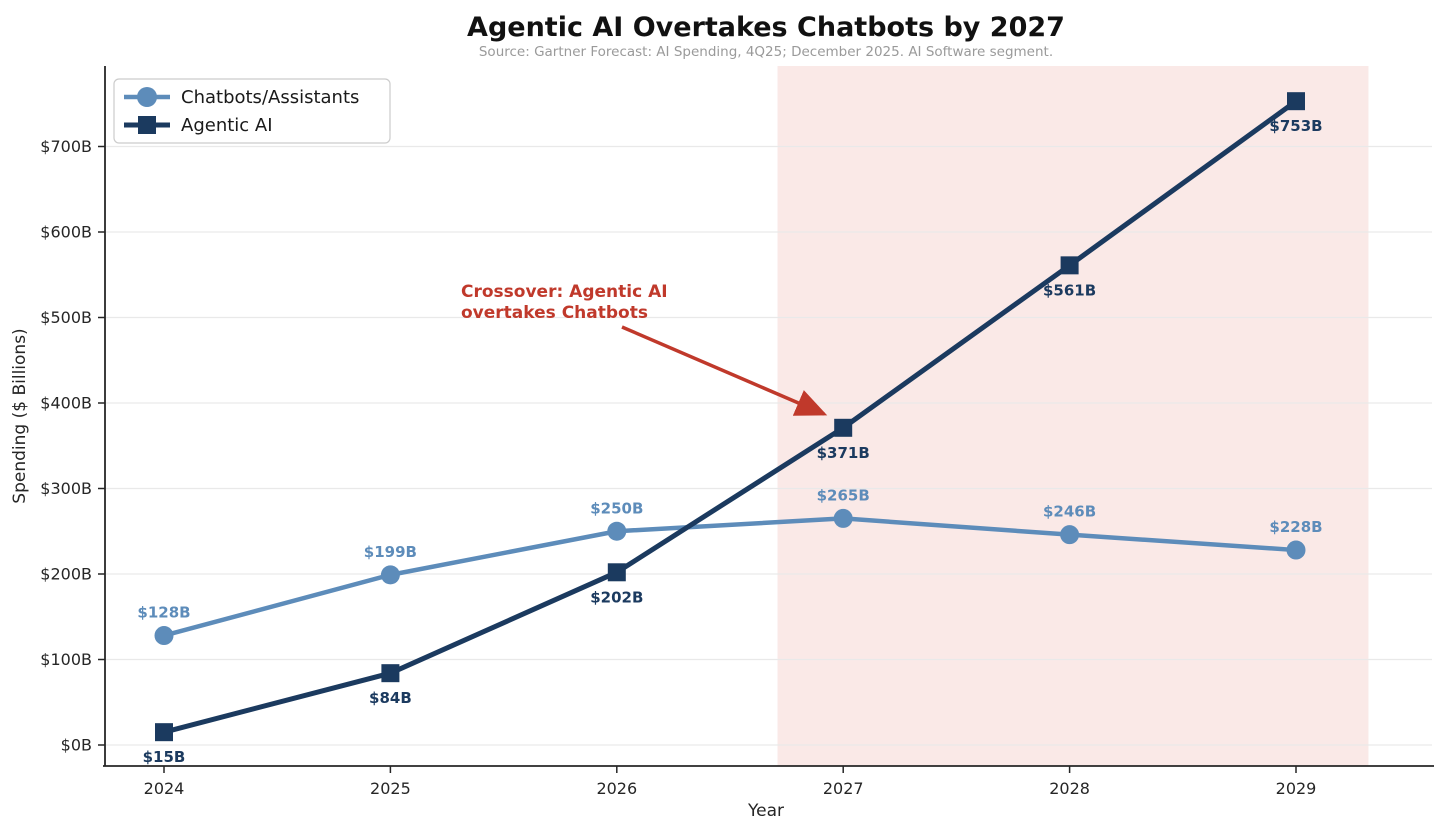 The image size is (1440, 838). I want to click on x-tick-label: 2025, so click(390, 788).